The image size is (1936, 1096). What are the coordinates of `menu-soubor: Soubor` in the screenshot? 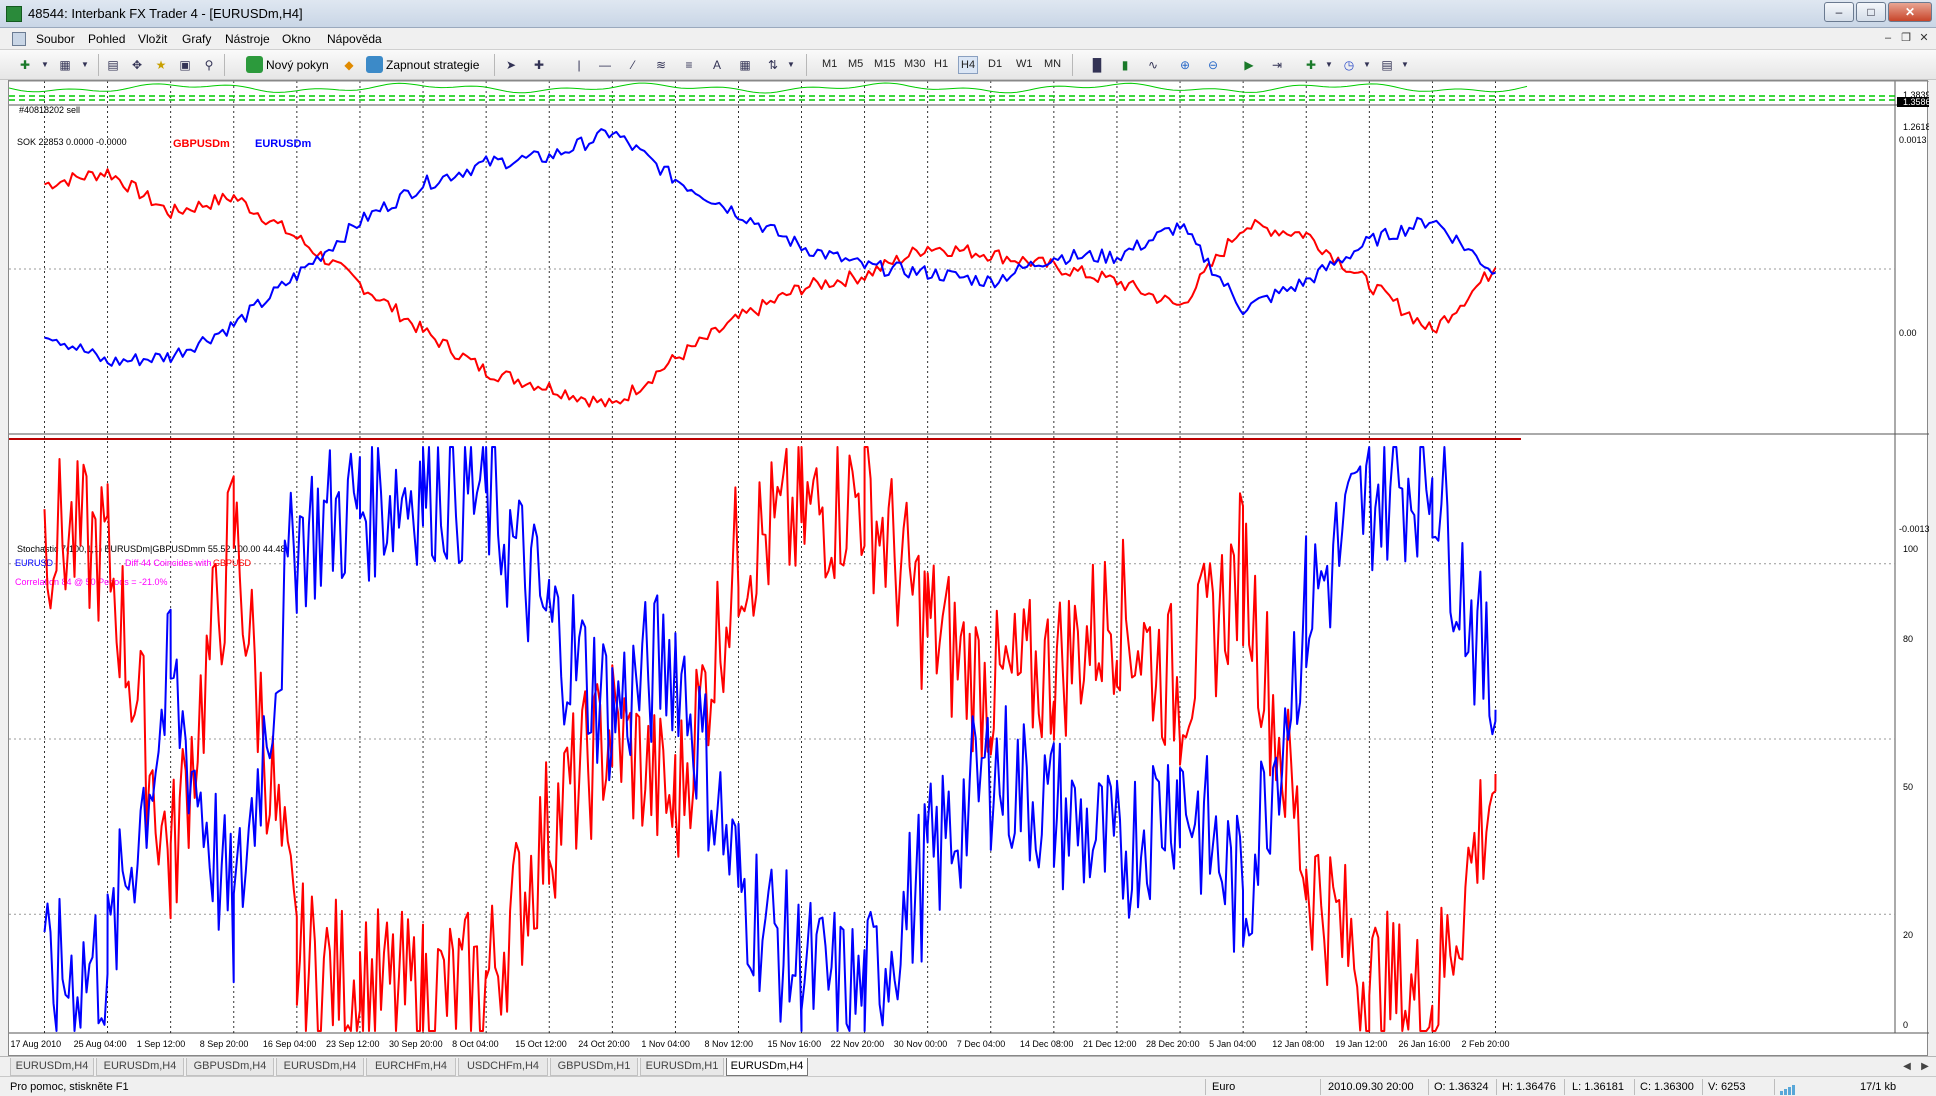 It's located at (55, 39).